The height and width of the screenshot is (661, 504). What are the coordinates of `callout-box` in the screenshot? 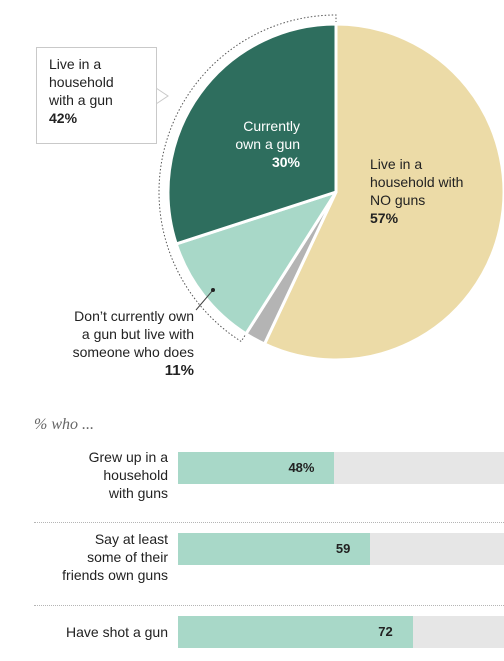 It's located at (96, 95).